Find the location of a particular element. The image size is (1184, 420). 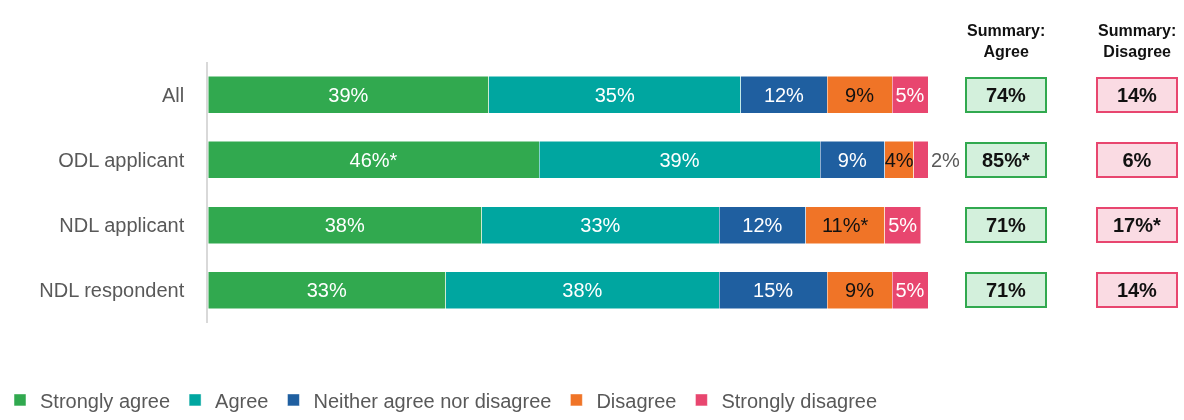

y-tick-label: NDL applicant is located at coordinates (122, 225).